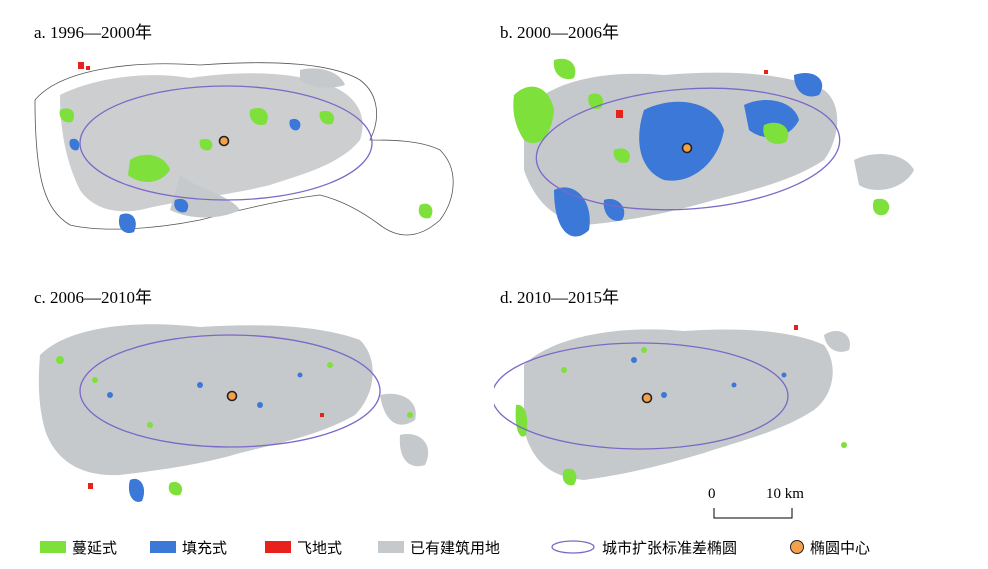  I want to click on ellipse-center-d, so click(647, 398).